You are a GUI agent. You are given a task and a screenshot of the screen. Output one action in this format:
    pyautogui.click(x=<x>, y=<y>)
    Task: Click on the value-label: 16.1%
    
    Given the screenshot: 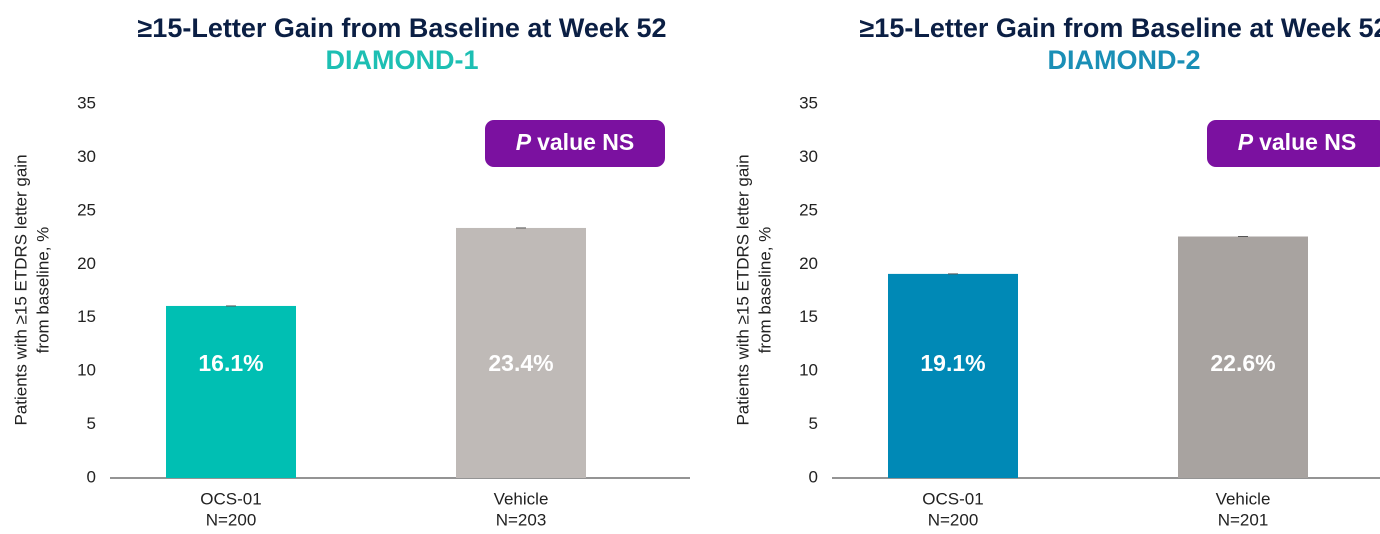 What is the action you would take?
    pyautogui.click(x=230, y=363)
    